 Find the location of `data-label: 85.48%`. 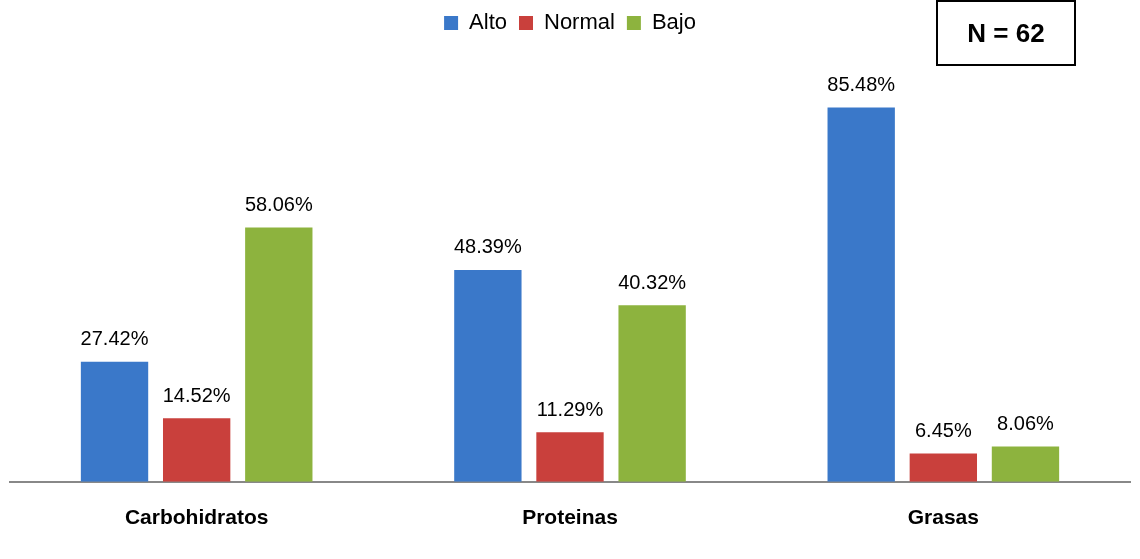

data-label: 85.48% is located at coordinates (861, 84).